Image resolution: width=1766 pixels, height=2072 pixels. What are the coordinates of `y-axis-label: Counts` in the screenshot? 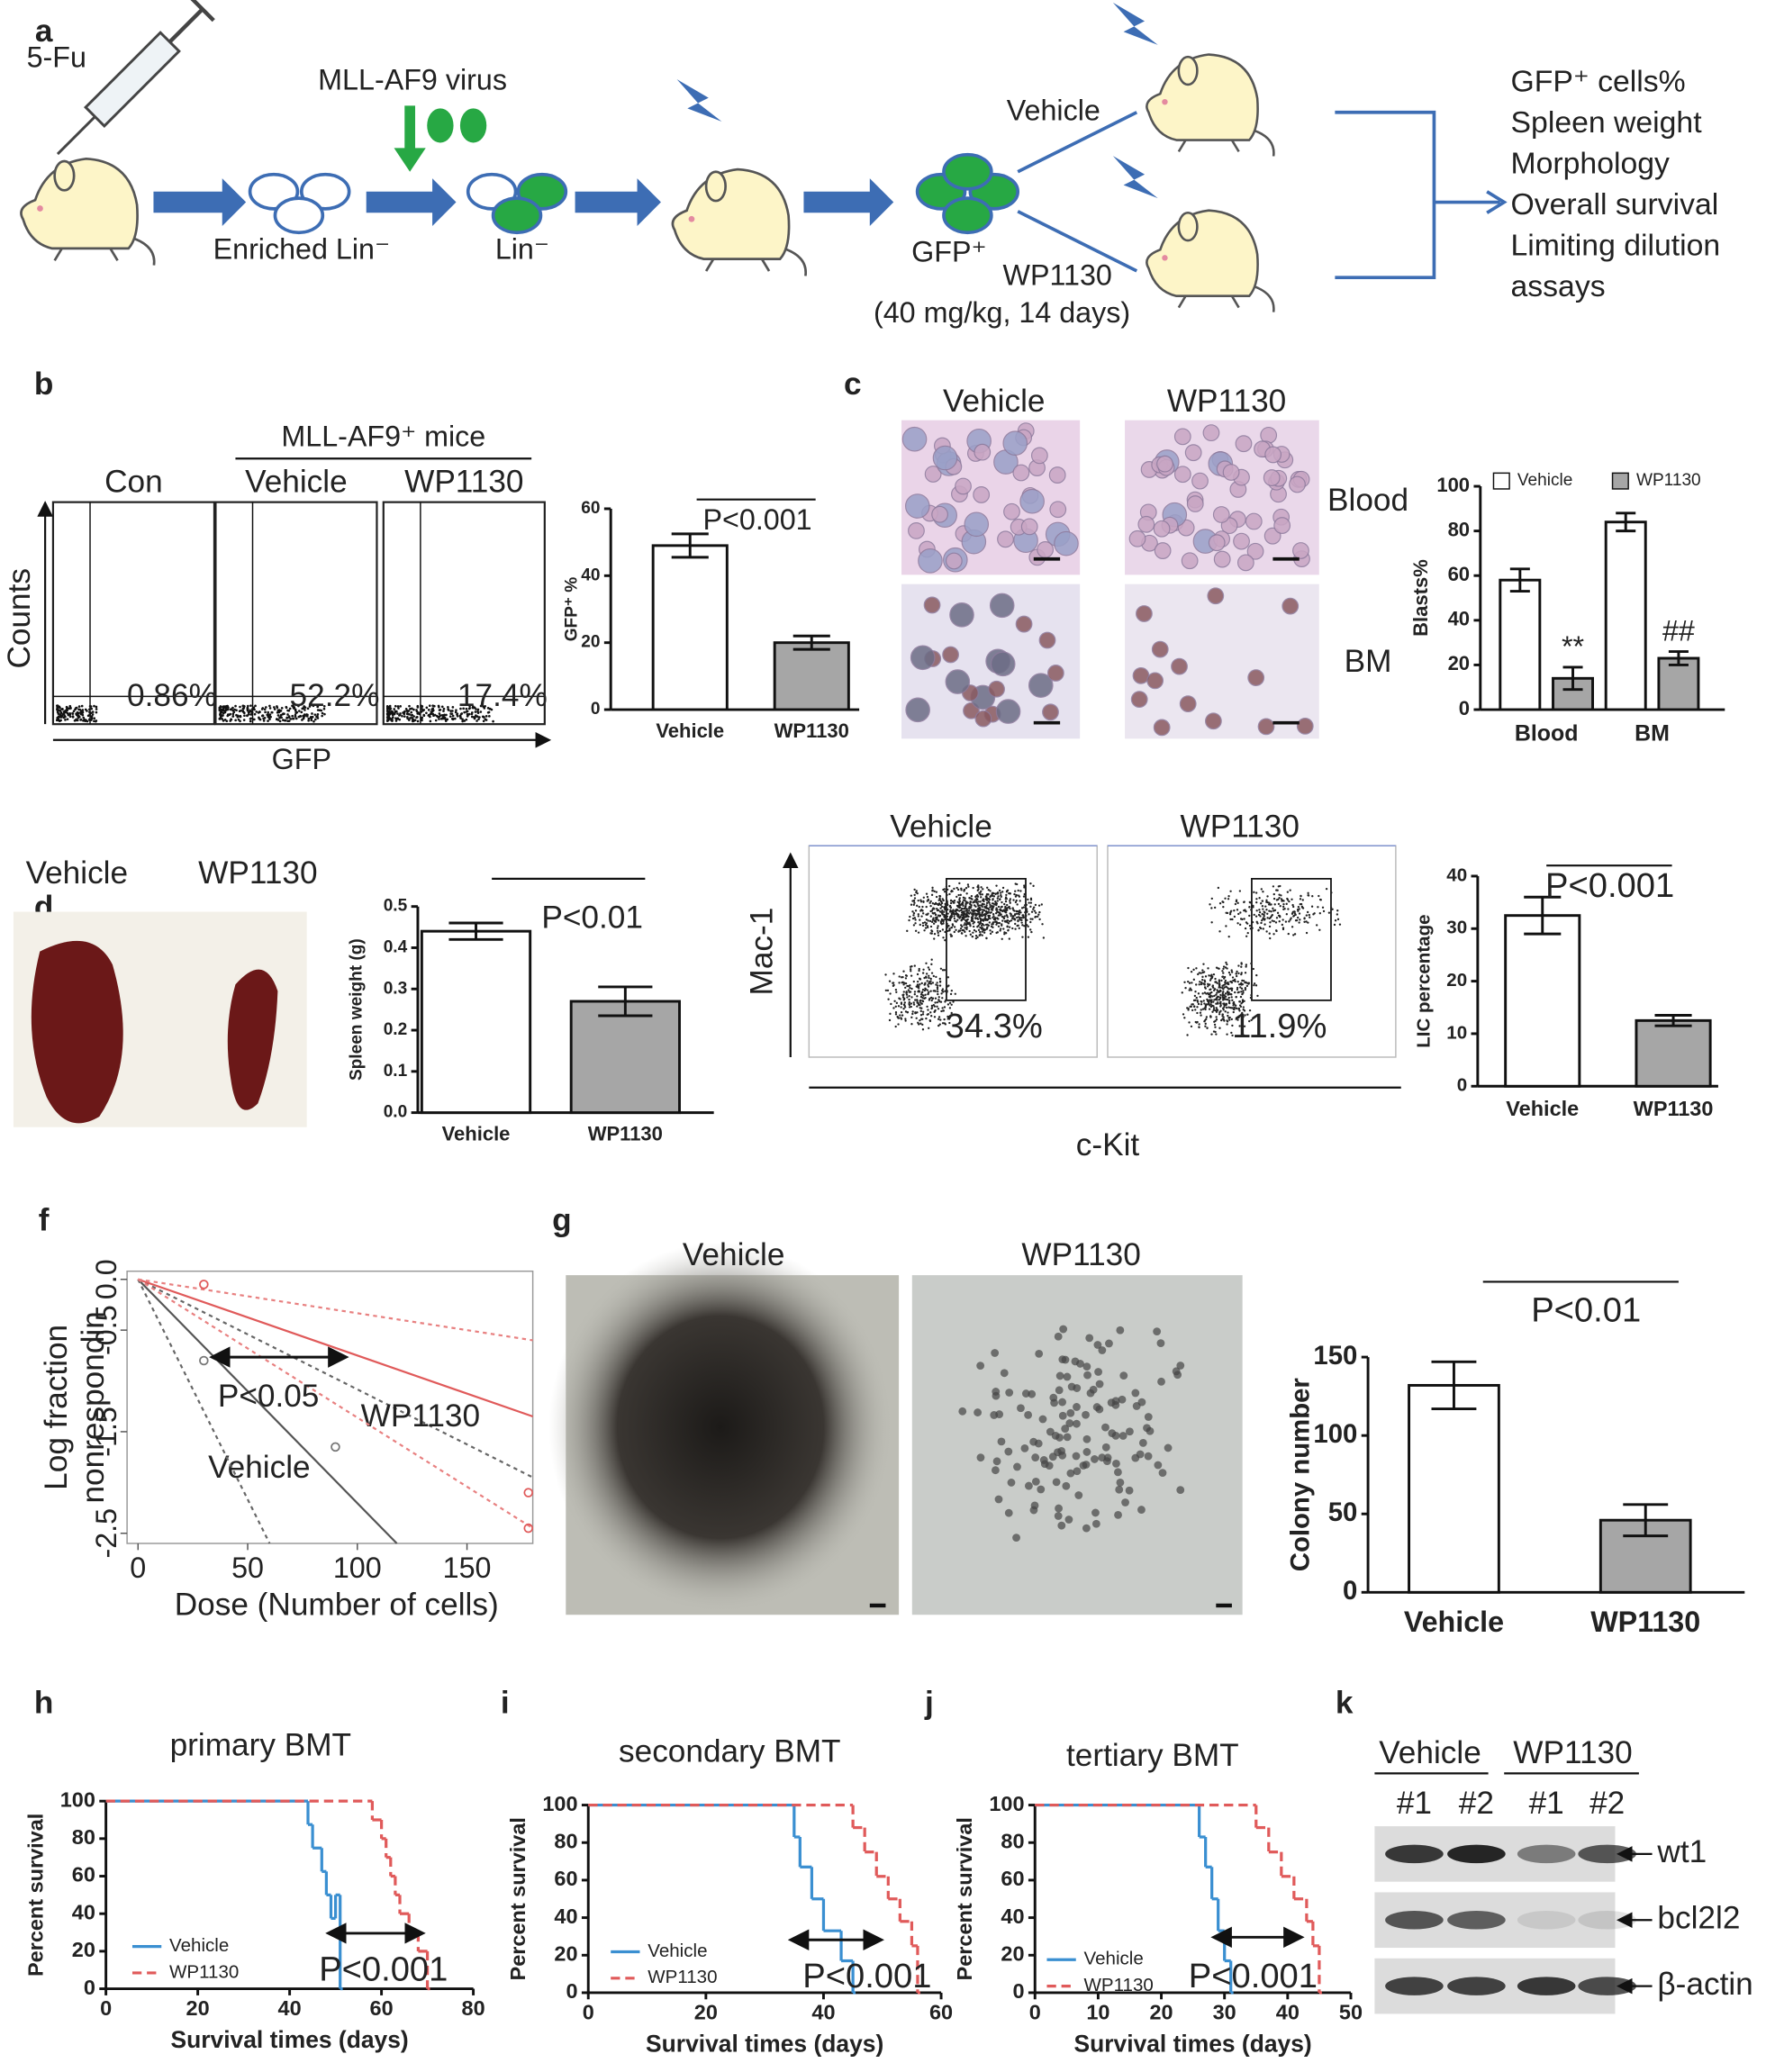 It's located at (19, 618).